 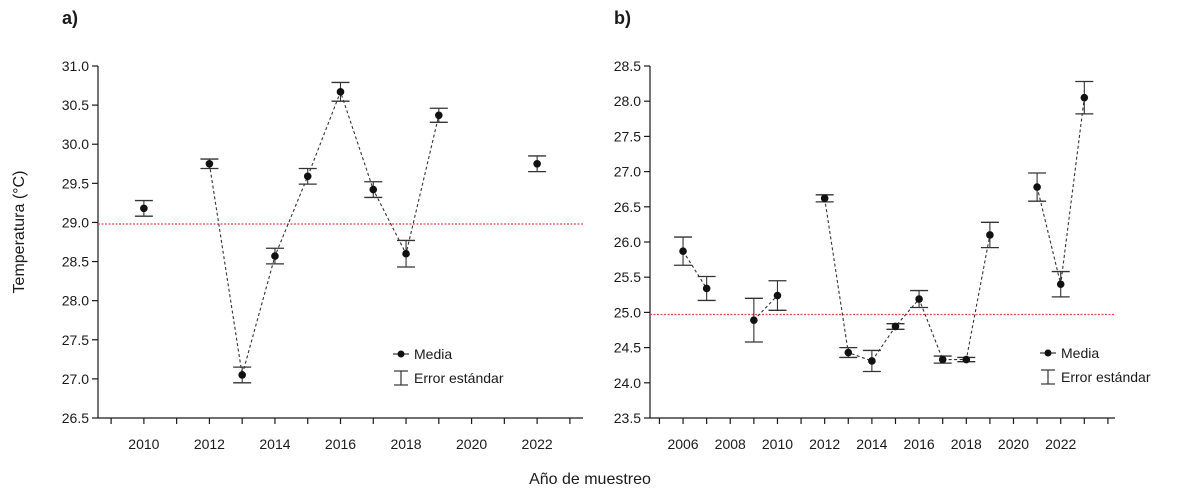 What do you see at coordinates (75, 66) in the screenshot?
I see `y-tick-label: 31.0` at bounding box center [75, 66].